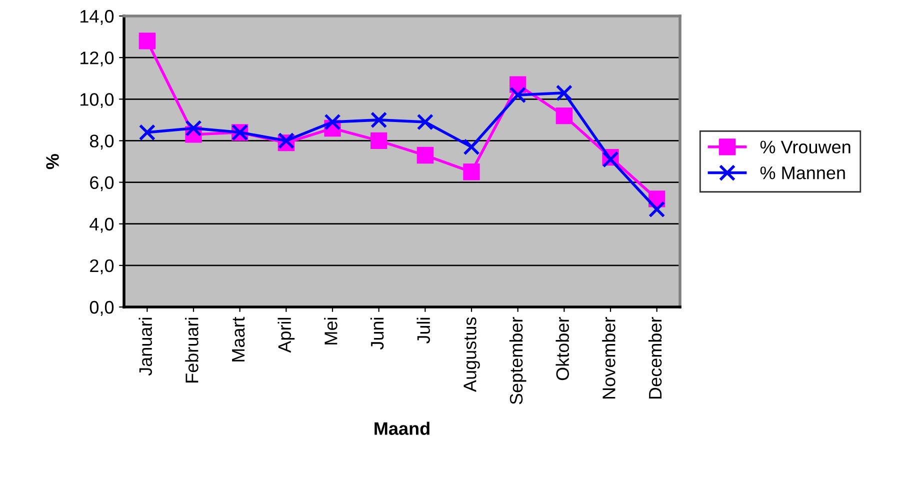 Image resolution: width=908 pixels, height=490 pixels. I want to click on y-tick-label: 12,0, so click(97, 59).